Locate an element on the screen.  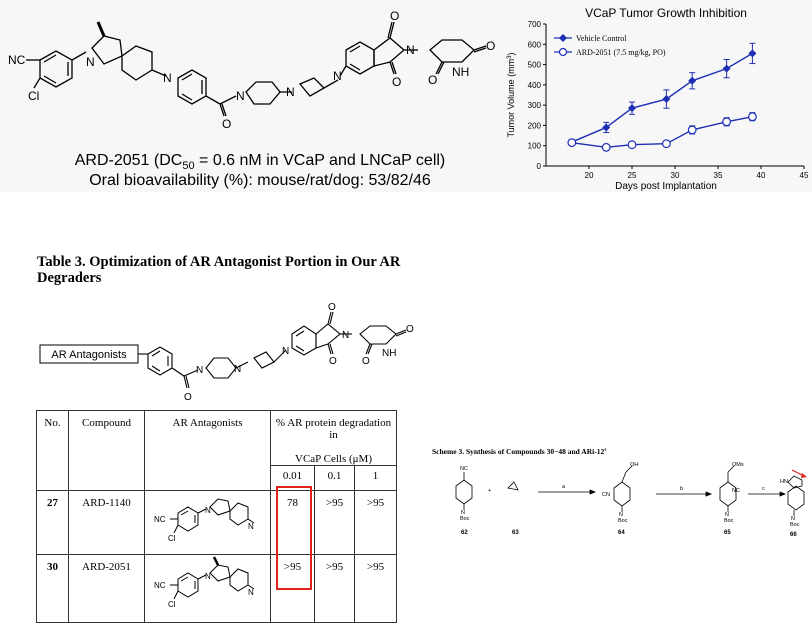
header-ar-antagonists: AR Antagonists is located at coordinates (208, 451).